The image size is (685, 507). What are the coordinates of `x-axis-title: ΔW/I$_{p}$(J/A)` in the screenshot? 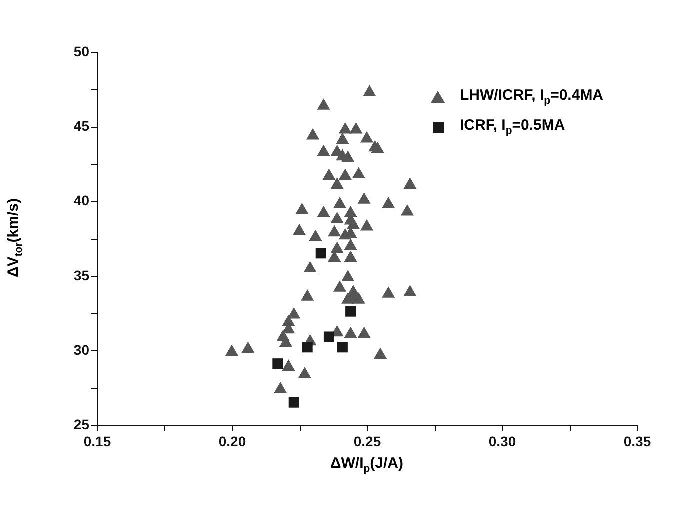 It's located at (367, 465).